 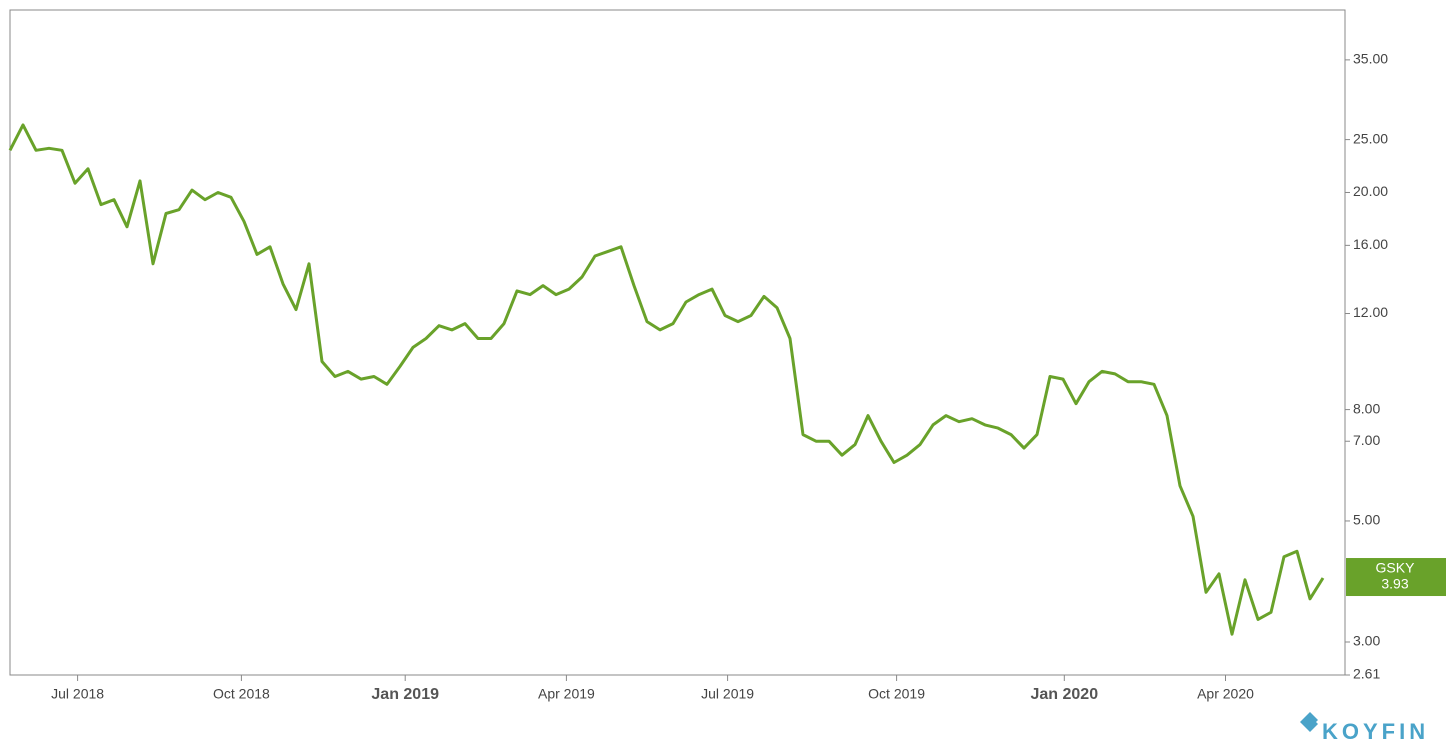 What do you see at coordinates (1370, 138) in the screenshot?
I see `y-tick-label: 25.00` at bounding box center [1370, 138].